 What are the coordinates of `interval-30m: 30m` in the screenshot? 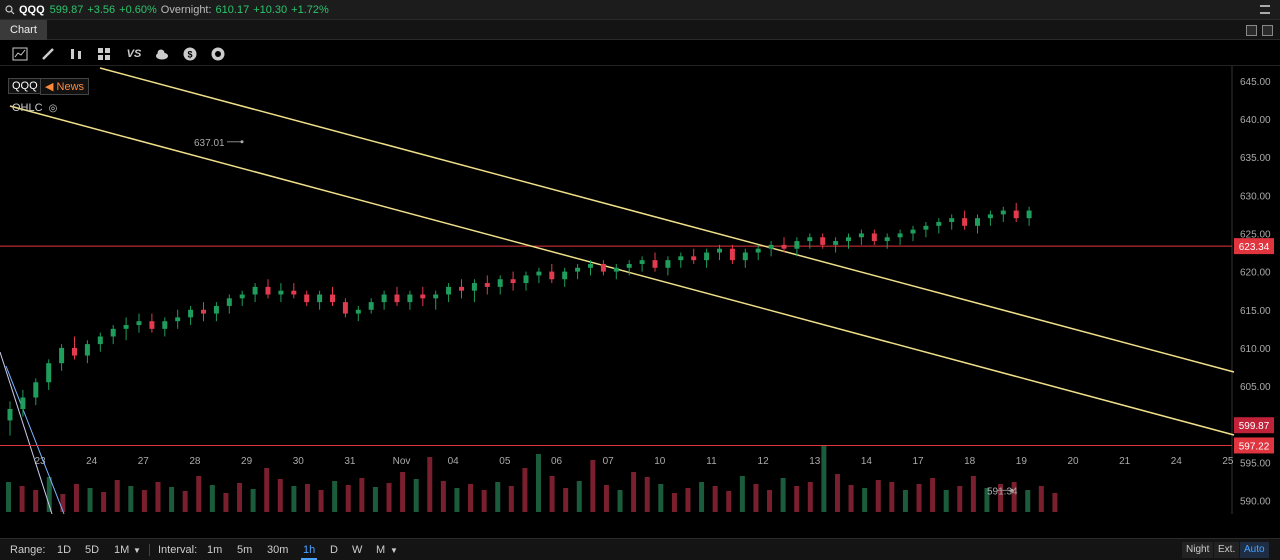 It's located at (278, 550).